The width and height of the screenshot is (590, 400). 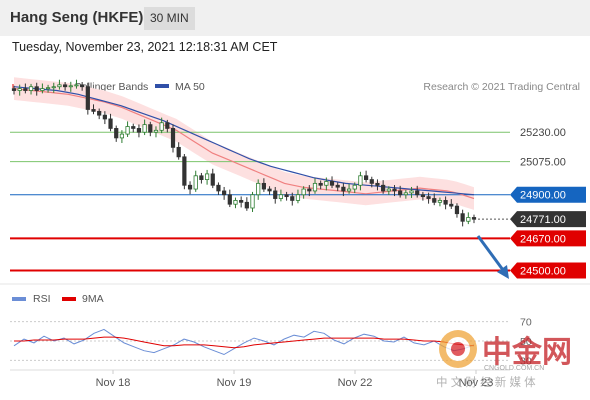 I want to click on rsi-ma-legend-swatch, so click(x=69, y=299).